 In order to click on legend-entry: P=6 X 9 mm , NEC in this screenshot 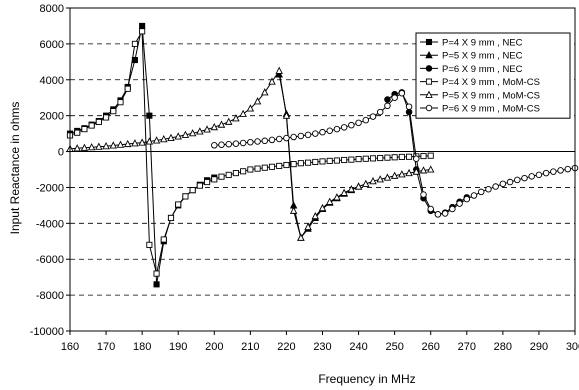, I will do `click(471, 69)`.